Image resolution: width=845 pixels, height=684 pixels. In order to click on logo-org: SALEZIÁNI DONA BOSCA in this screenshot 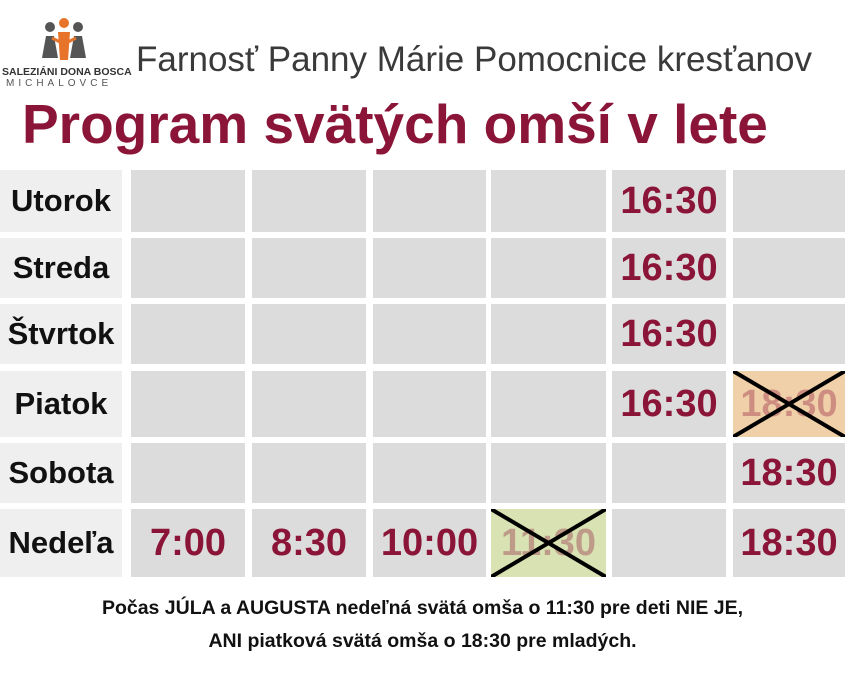, I will do `click(67, 72)`.